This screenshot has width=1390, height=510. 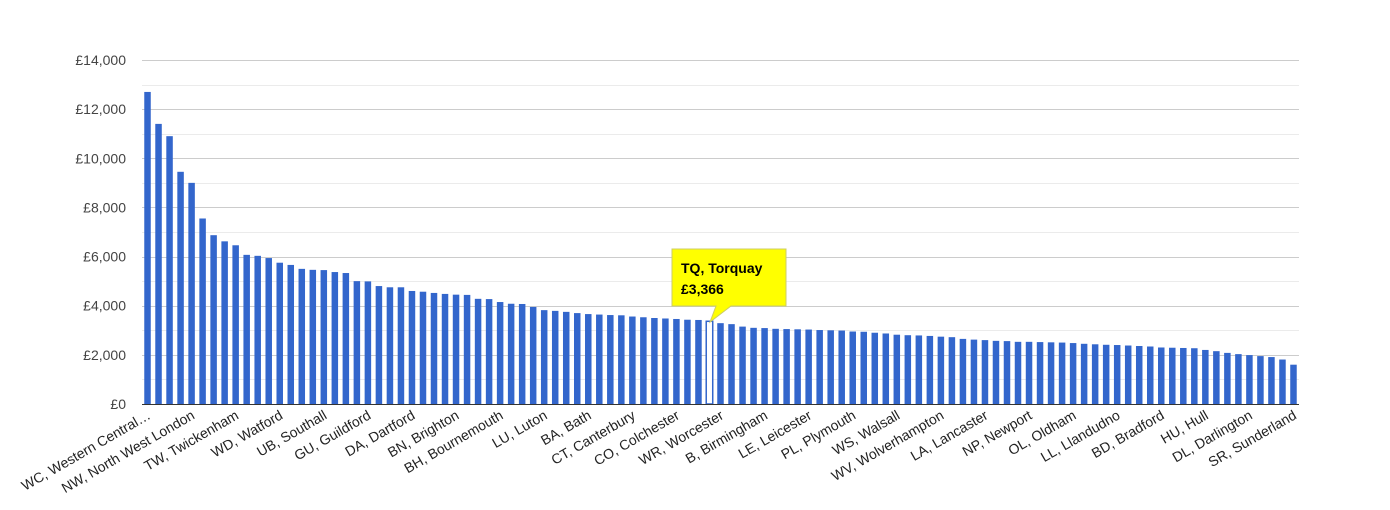 What do you see at coordinates (709, 362) in the screenshot?
I see `bar-highlighted` at bounding box center [709, 362].